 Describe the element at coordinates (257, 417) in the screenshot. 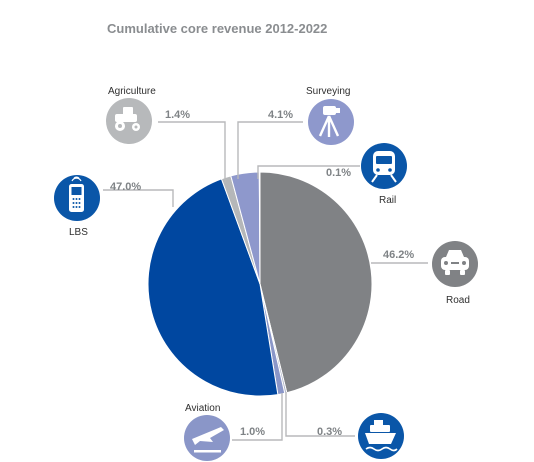

I see `leader-line-aviation` at that location.